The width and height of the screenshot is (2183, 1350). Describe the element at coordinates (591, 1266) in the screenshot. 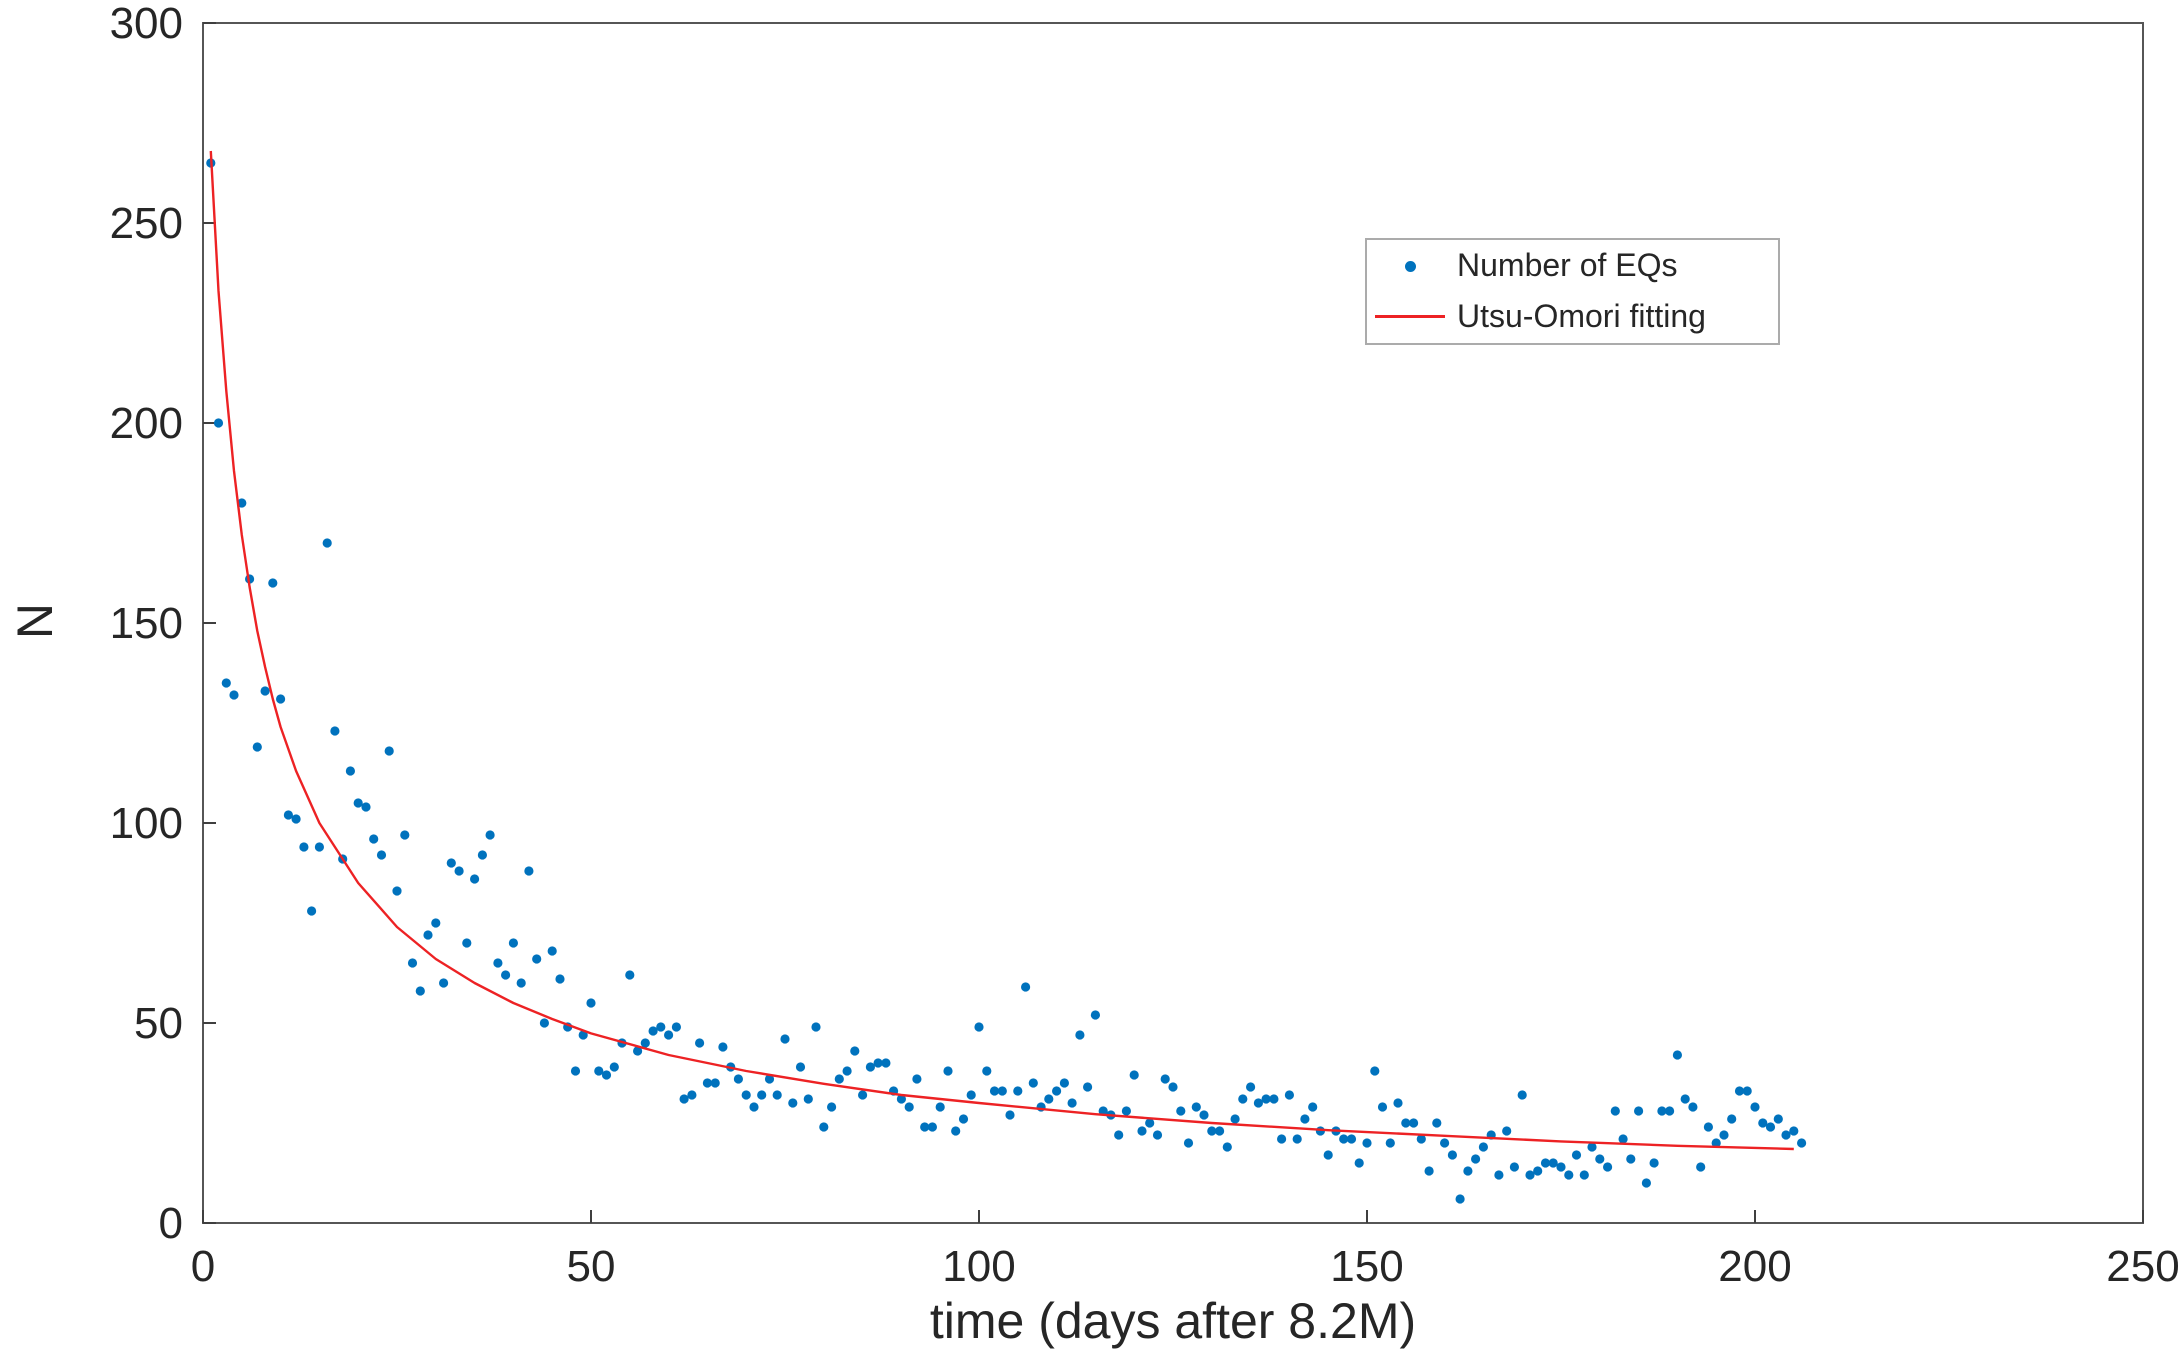

I see `x-tick-label: 50` at that location.